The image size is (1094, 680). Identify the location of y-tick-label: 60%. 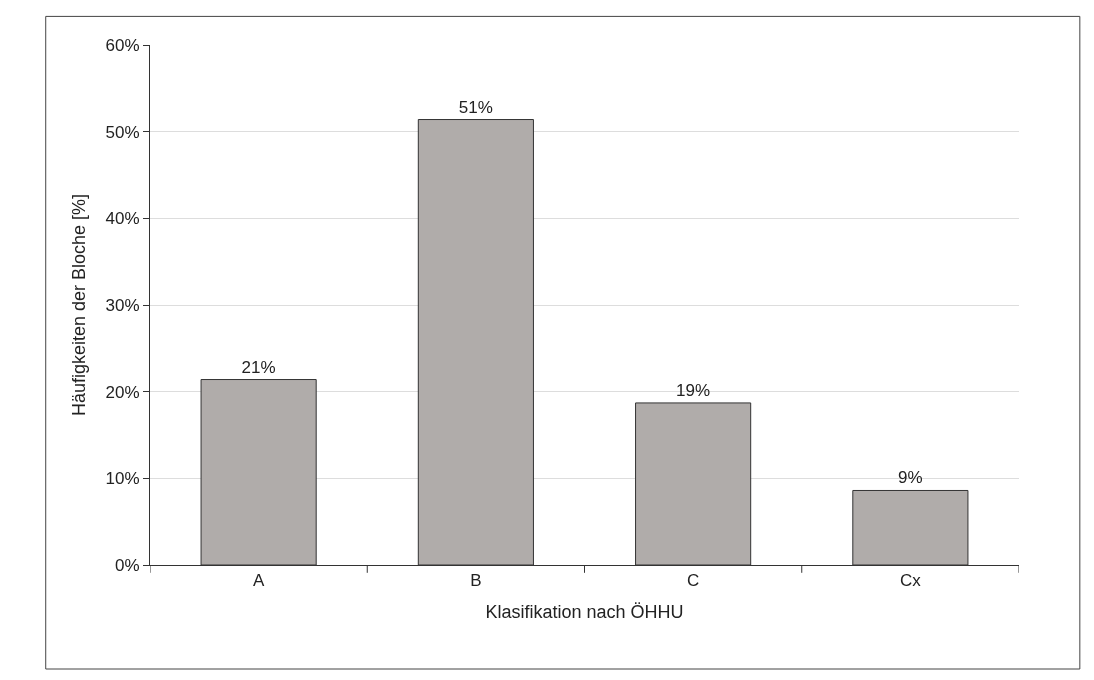
(122, 45).